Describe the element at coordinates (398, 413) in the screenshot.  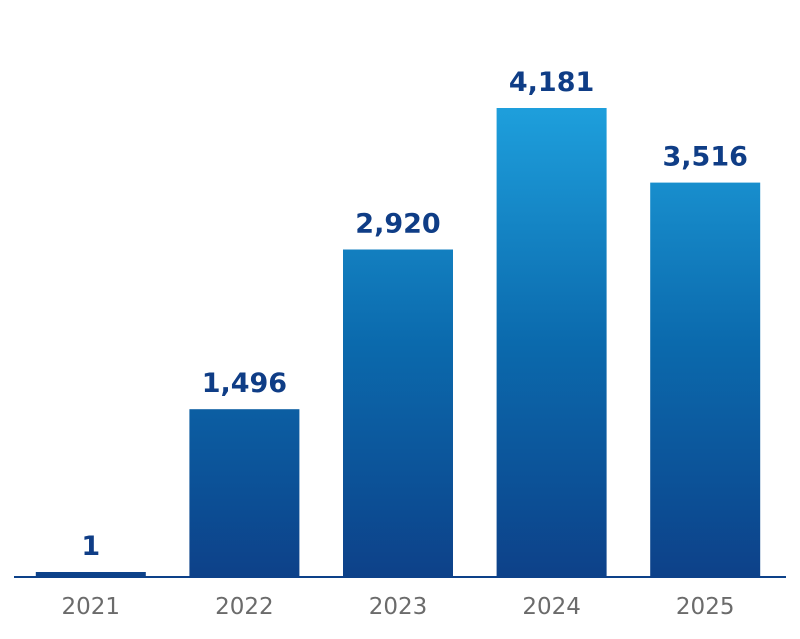
I see `bar-2023` at that location.